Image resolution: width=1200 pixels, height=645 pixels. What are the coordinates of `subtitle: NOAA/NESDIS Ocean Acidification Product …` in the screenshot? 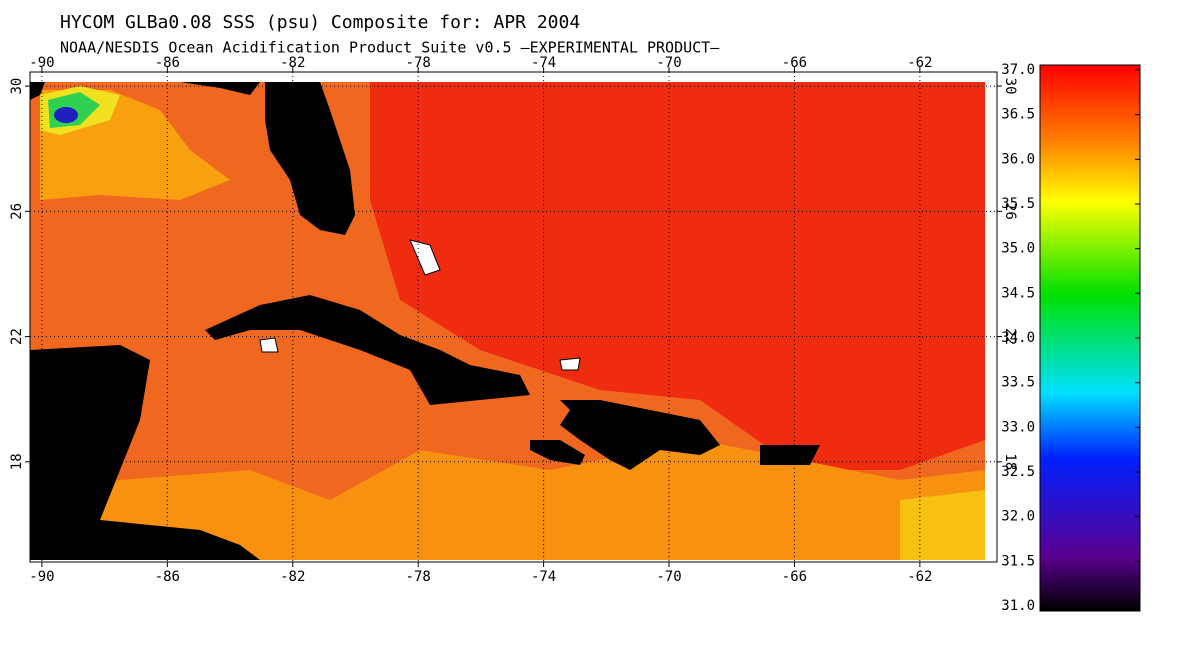 It's located at (390, 48).